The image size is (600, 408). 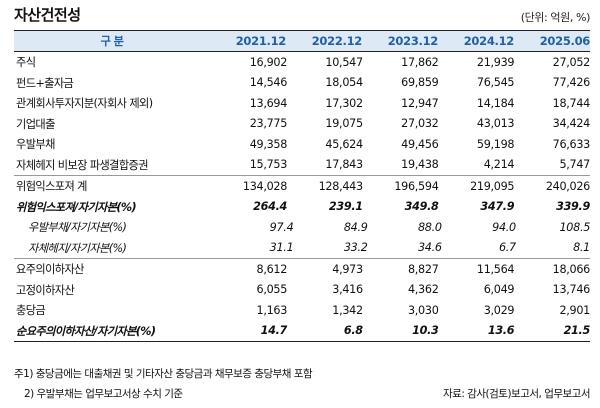 I want to click on cell-value: 34,424, so click(x=571, y=124).